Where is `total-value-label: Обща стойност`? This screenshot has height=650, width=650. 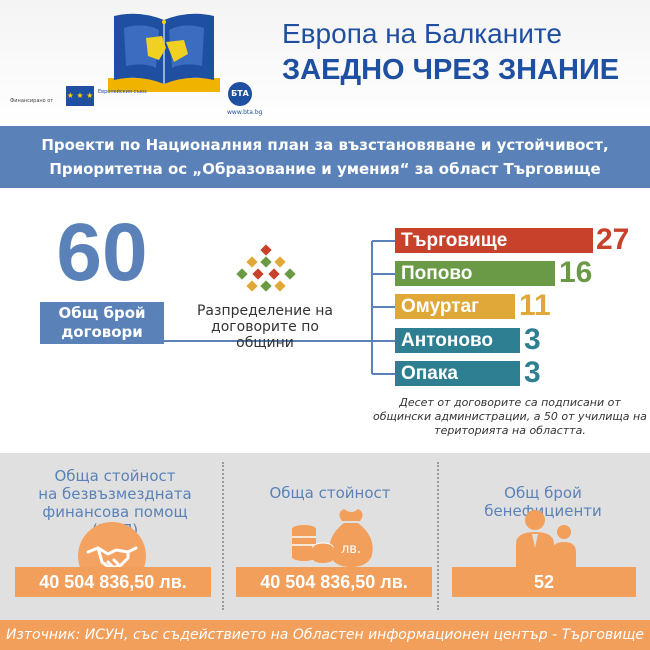
total-value-label: Обща стойност is located at coordinates (330, 493).